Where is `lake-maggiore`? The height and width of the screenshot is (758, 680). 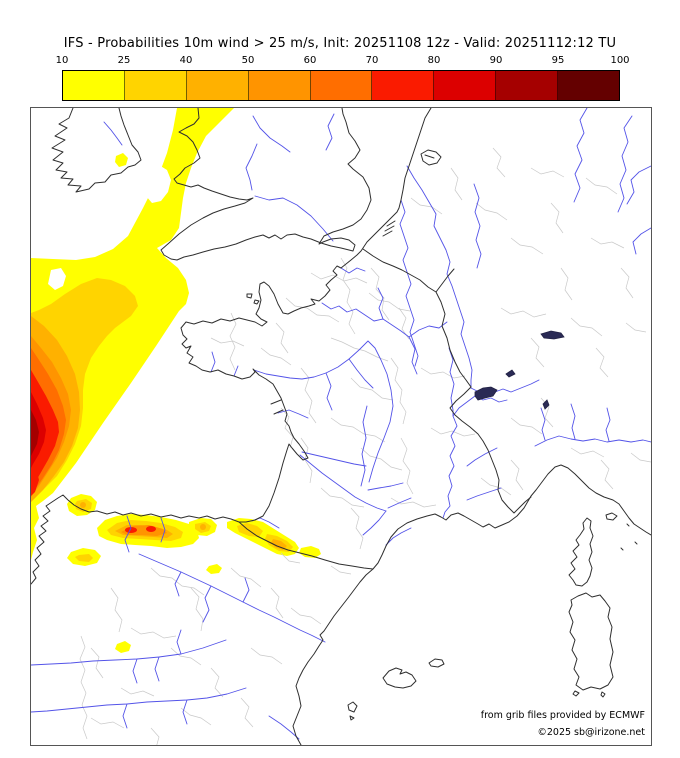
lake-maggiore is located at coordinates (546, 404).